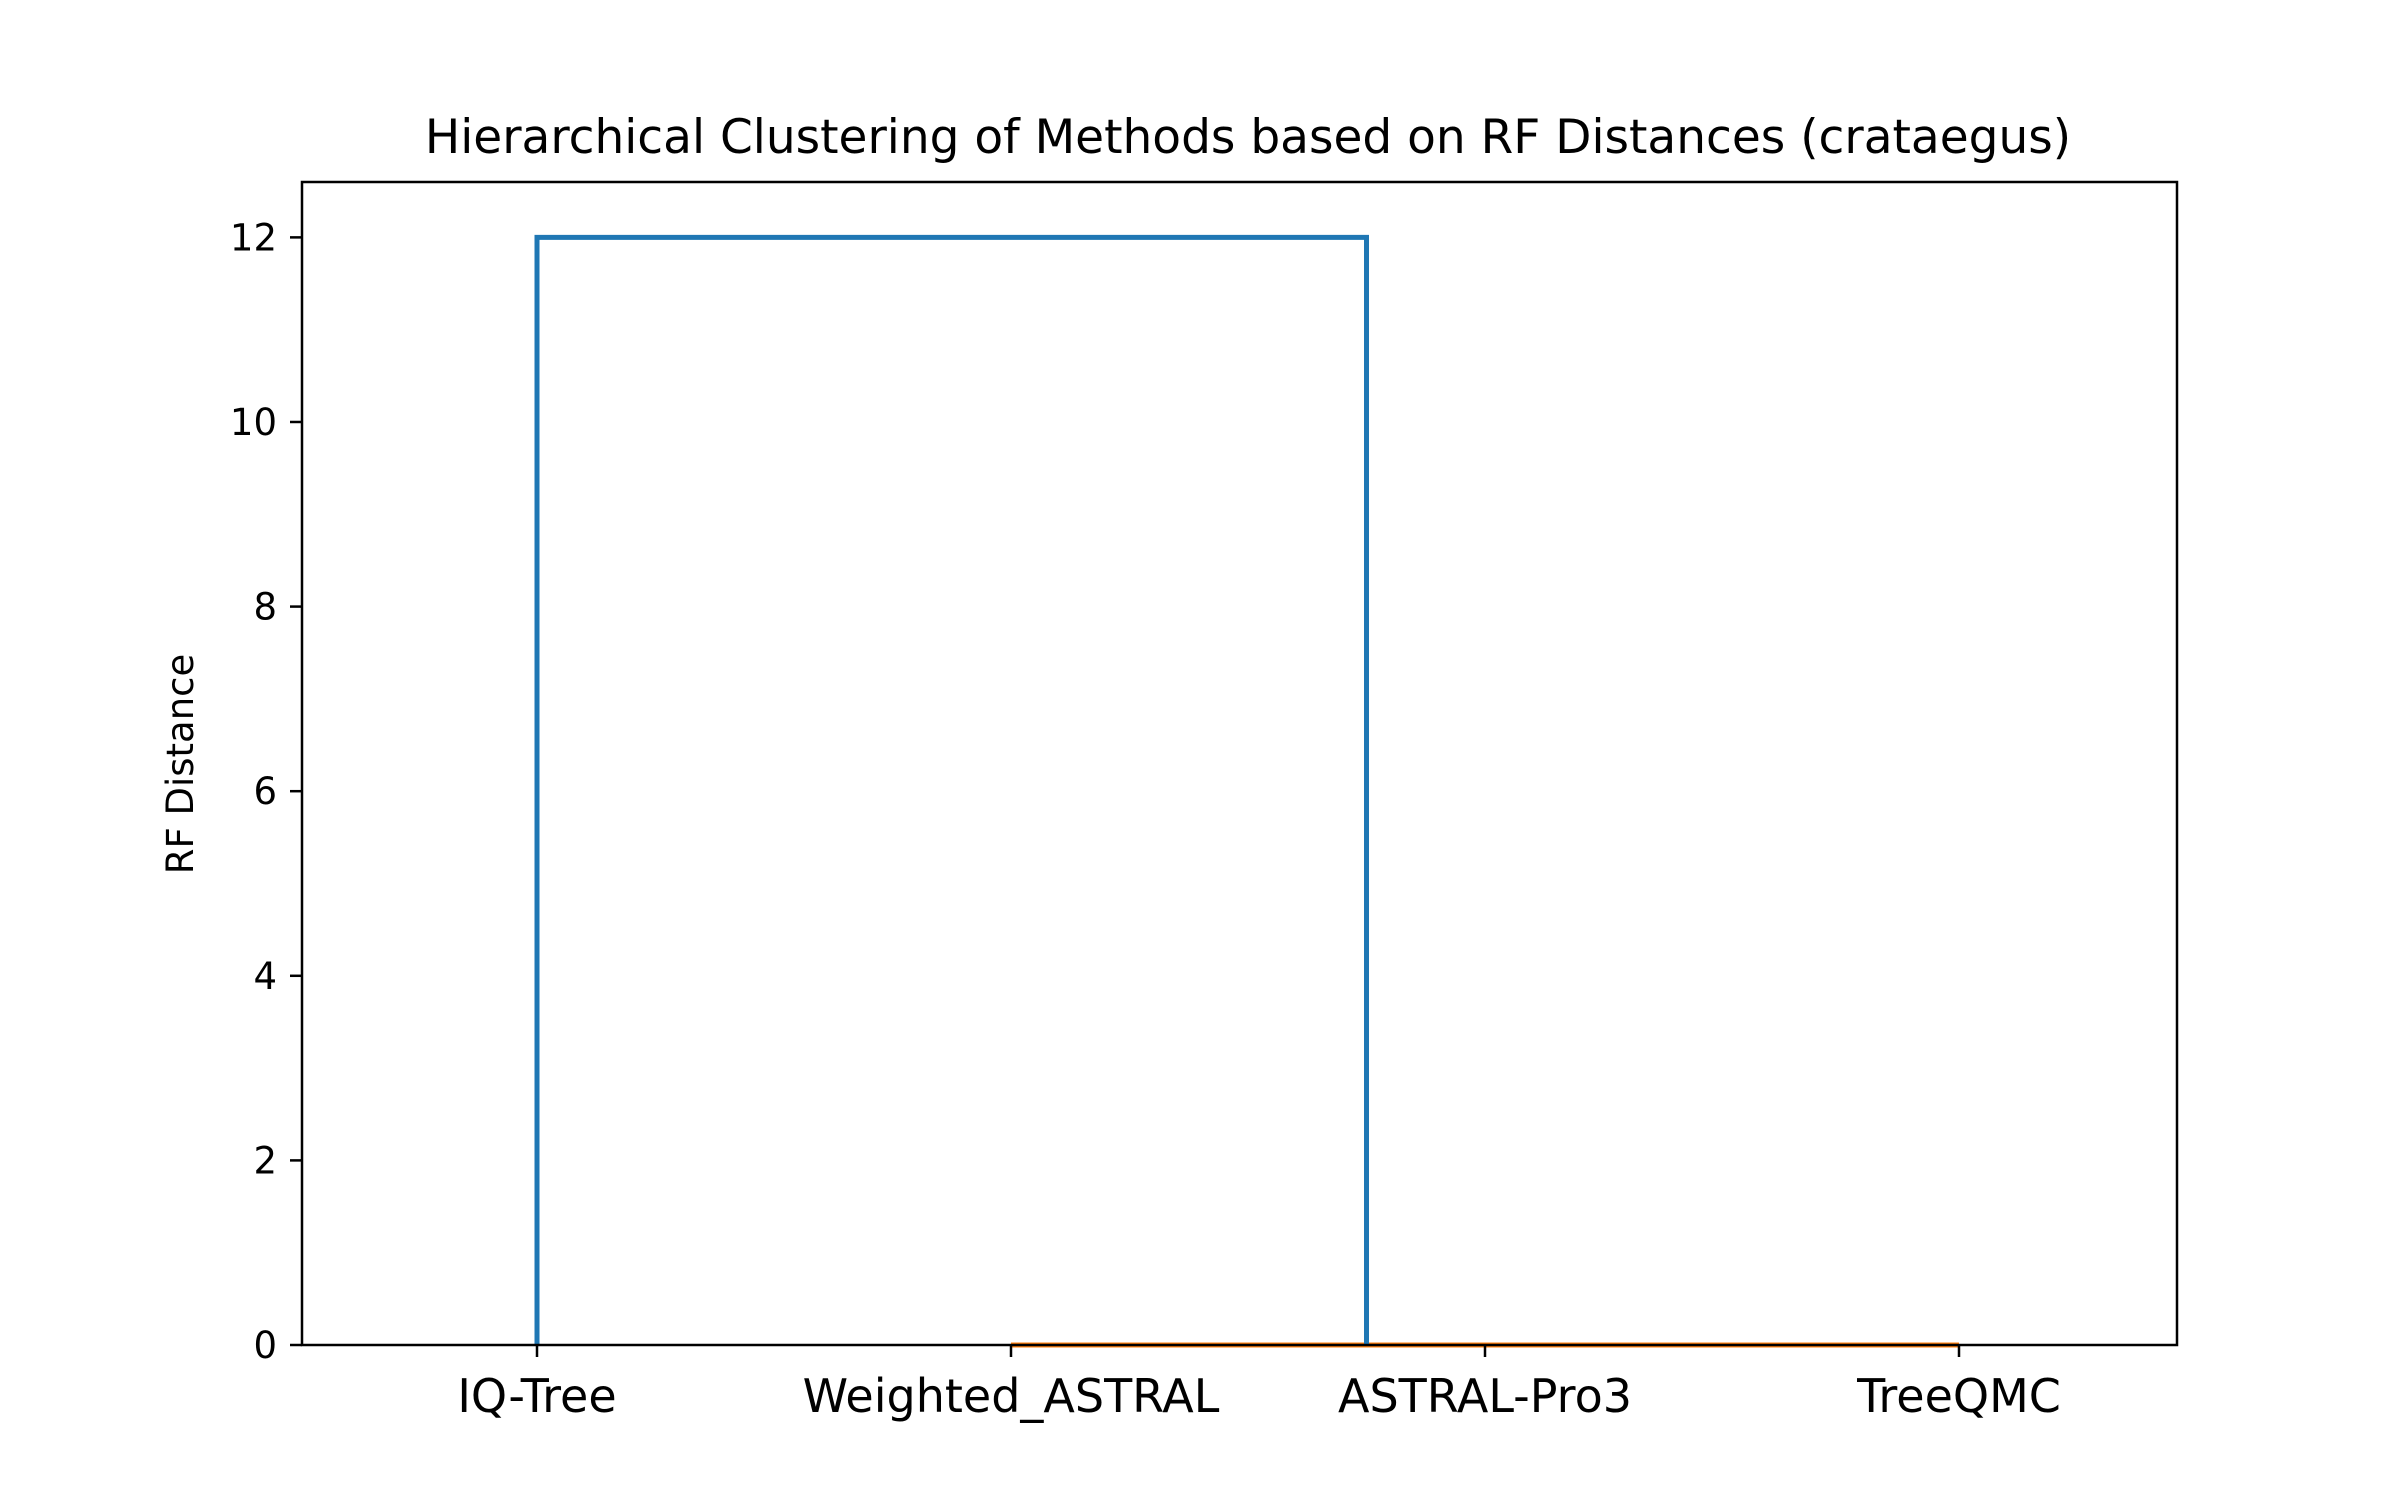 This screenshot has height=1500, width=2400. Describe the element at coordinates (265, 976) in the screenshot. I see `y-tick-label: 4` at that location.